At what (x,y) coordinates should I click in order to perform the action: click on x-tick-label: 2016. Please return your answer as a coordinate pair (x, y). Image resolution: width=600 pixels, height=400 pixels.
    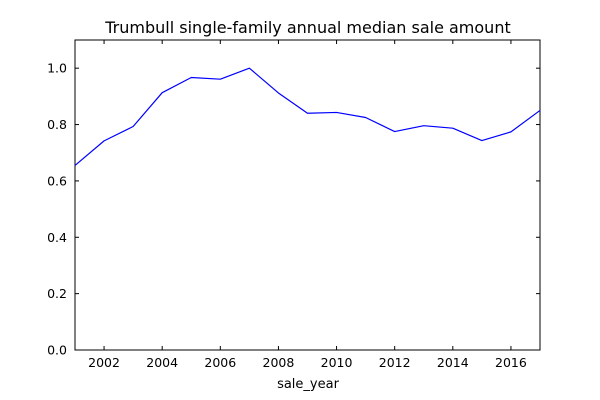
    Looking at the image, I should click on (511, 362).